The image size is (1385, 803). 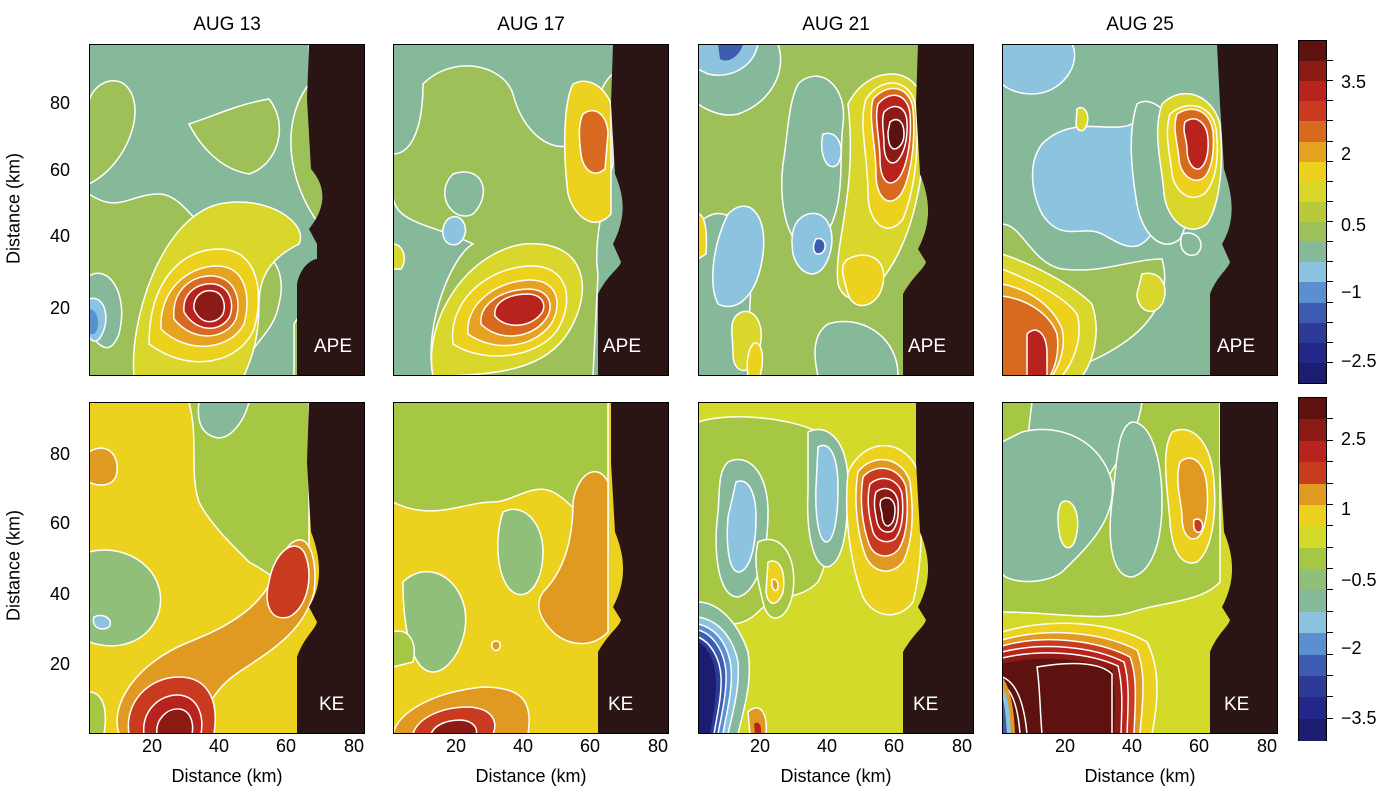 I want to click on panel-ape-aug13: APE, so click(x=227, y=210).